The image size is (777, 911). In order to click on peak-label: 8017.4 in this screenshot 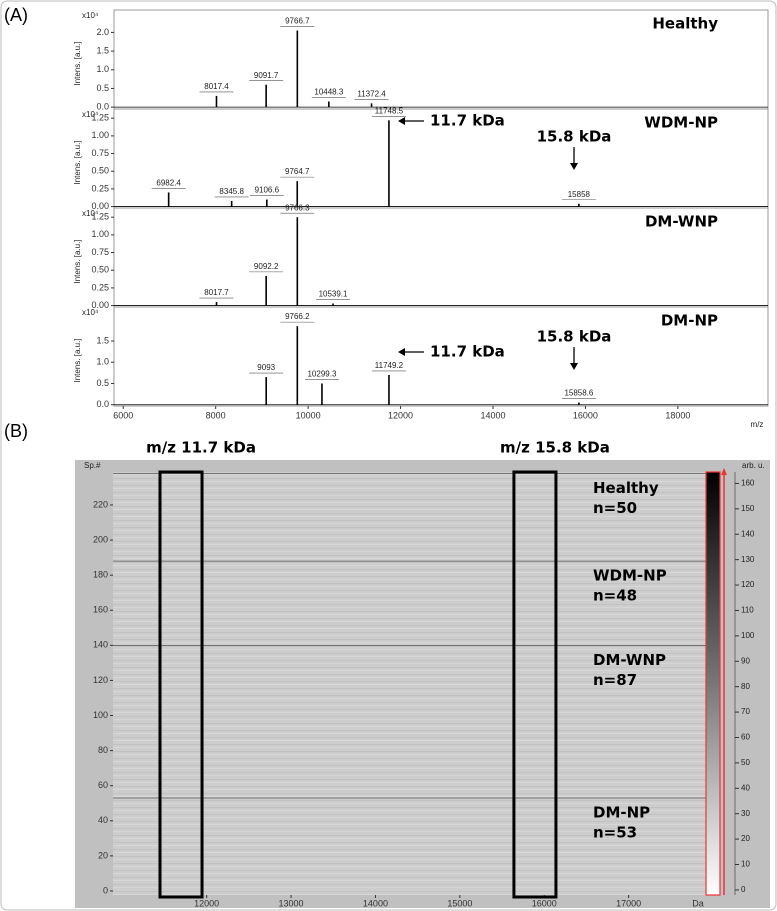, I will do `click(216, 86)`.